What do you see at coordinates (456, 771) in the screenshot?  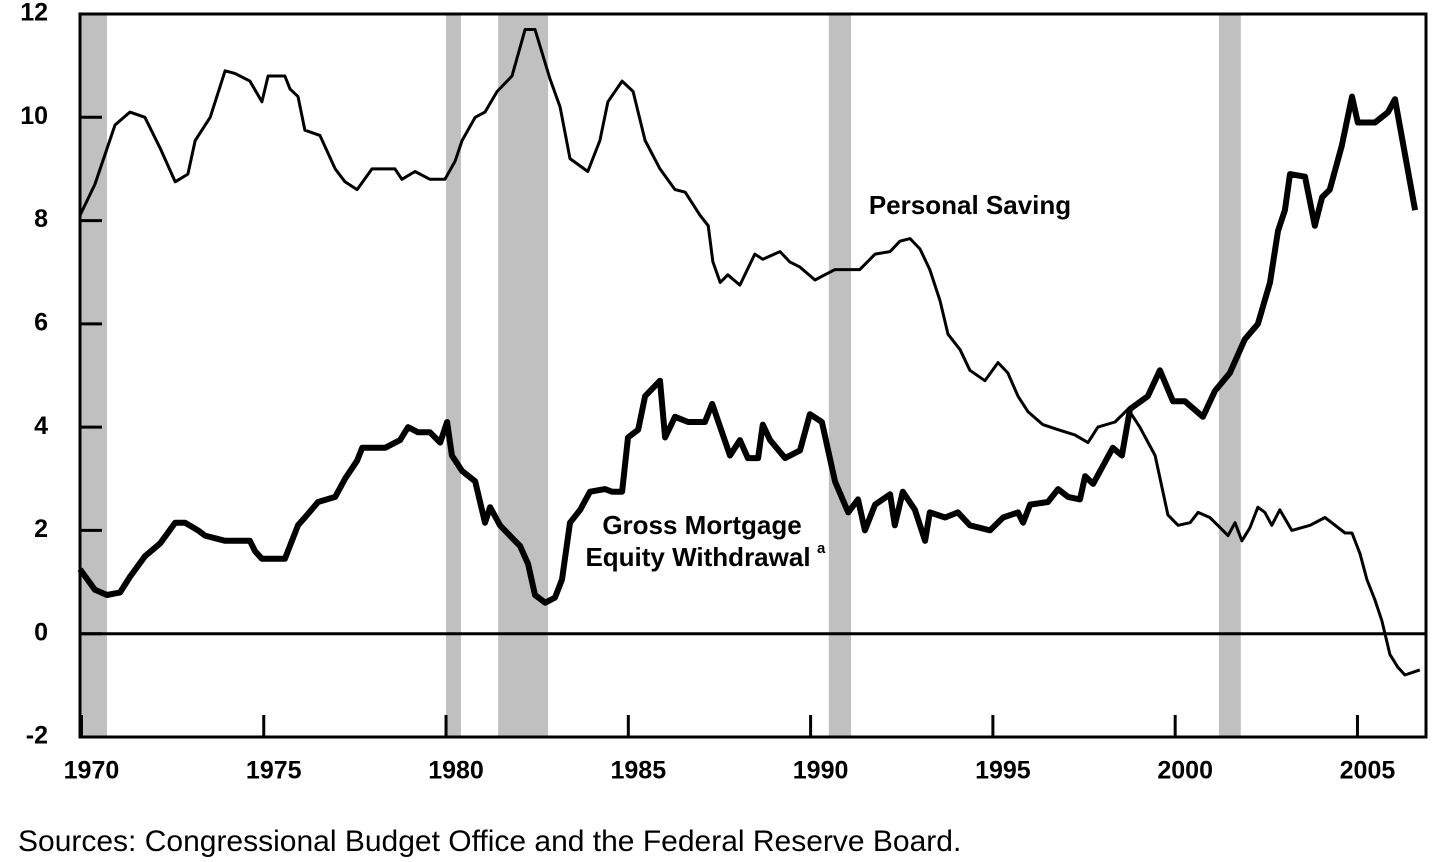 I see `x-tick-label: 1980` at bounding box center [456, 771].